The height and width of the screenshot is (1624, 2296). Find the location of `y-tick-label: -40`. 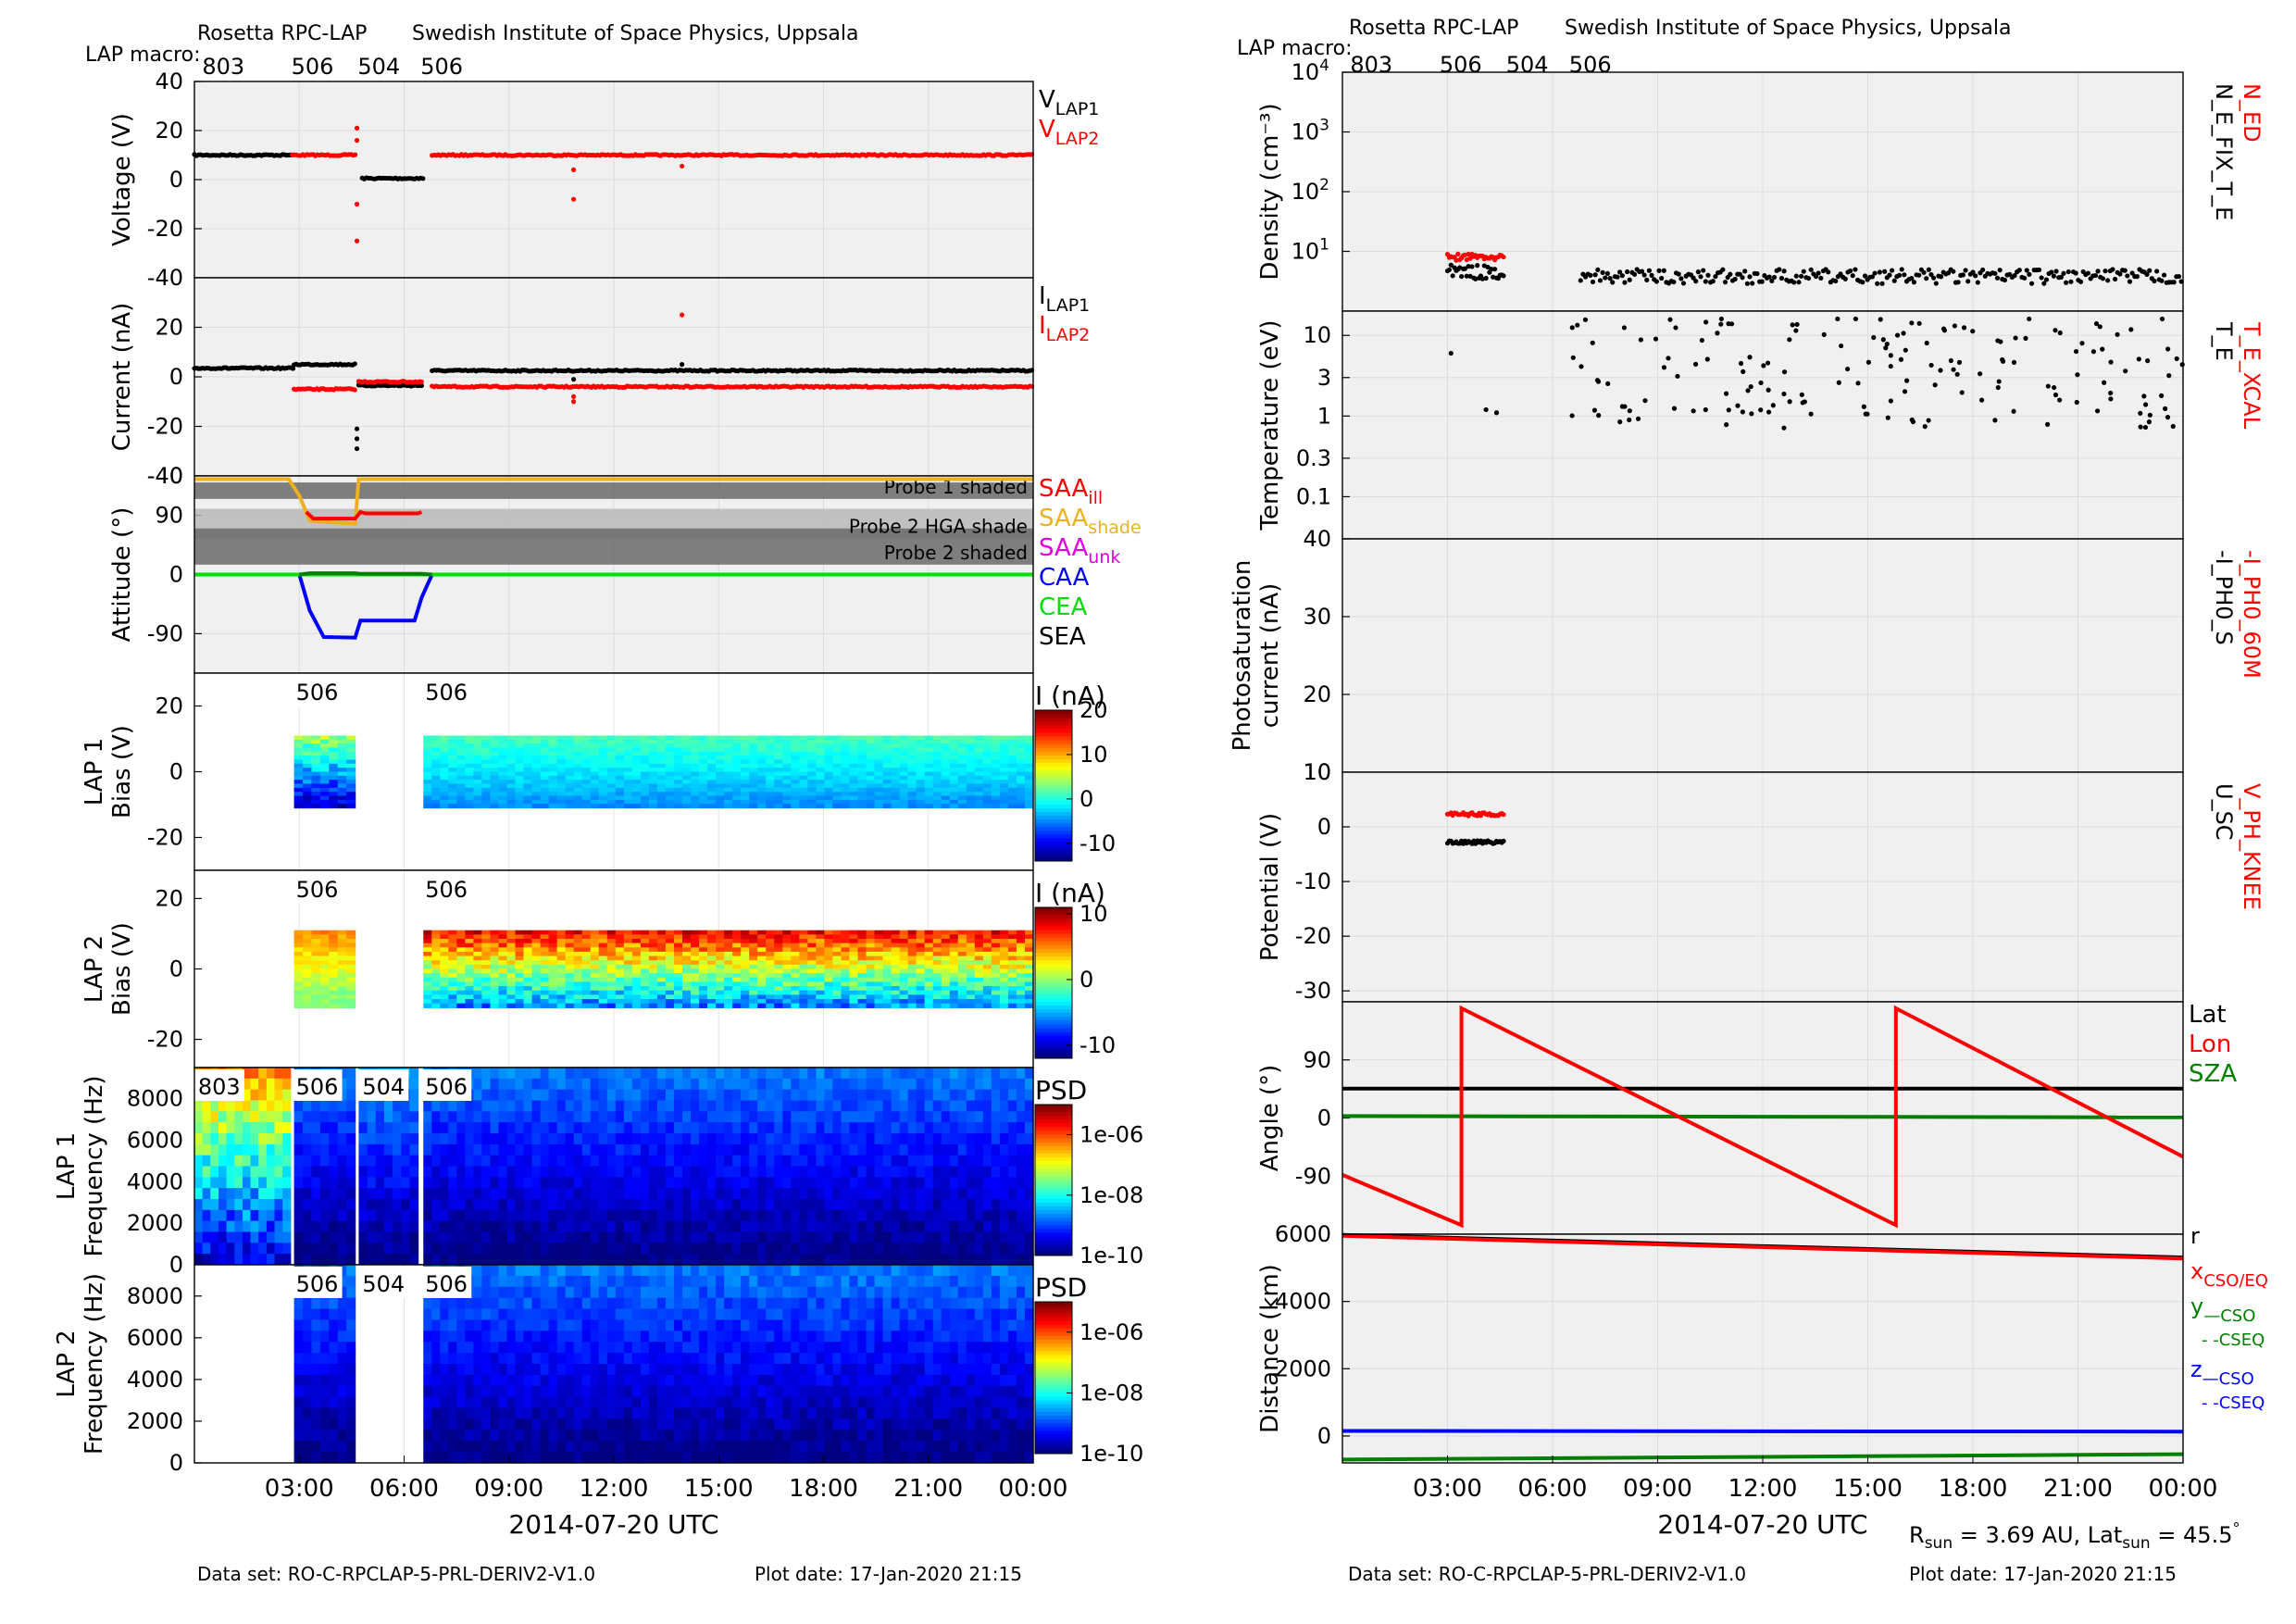

y-tick-label: -40 is located at coordinates (165, 476).